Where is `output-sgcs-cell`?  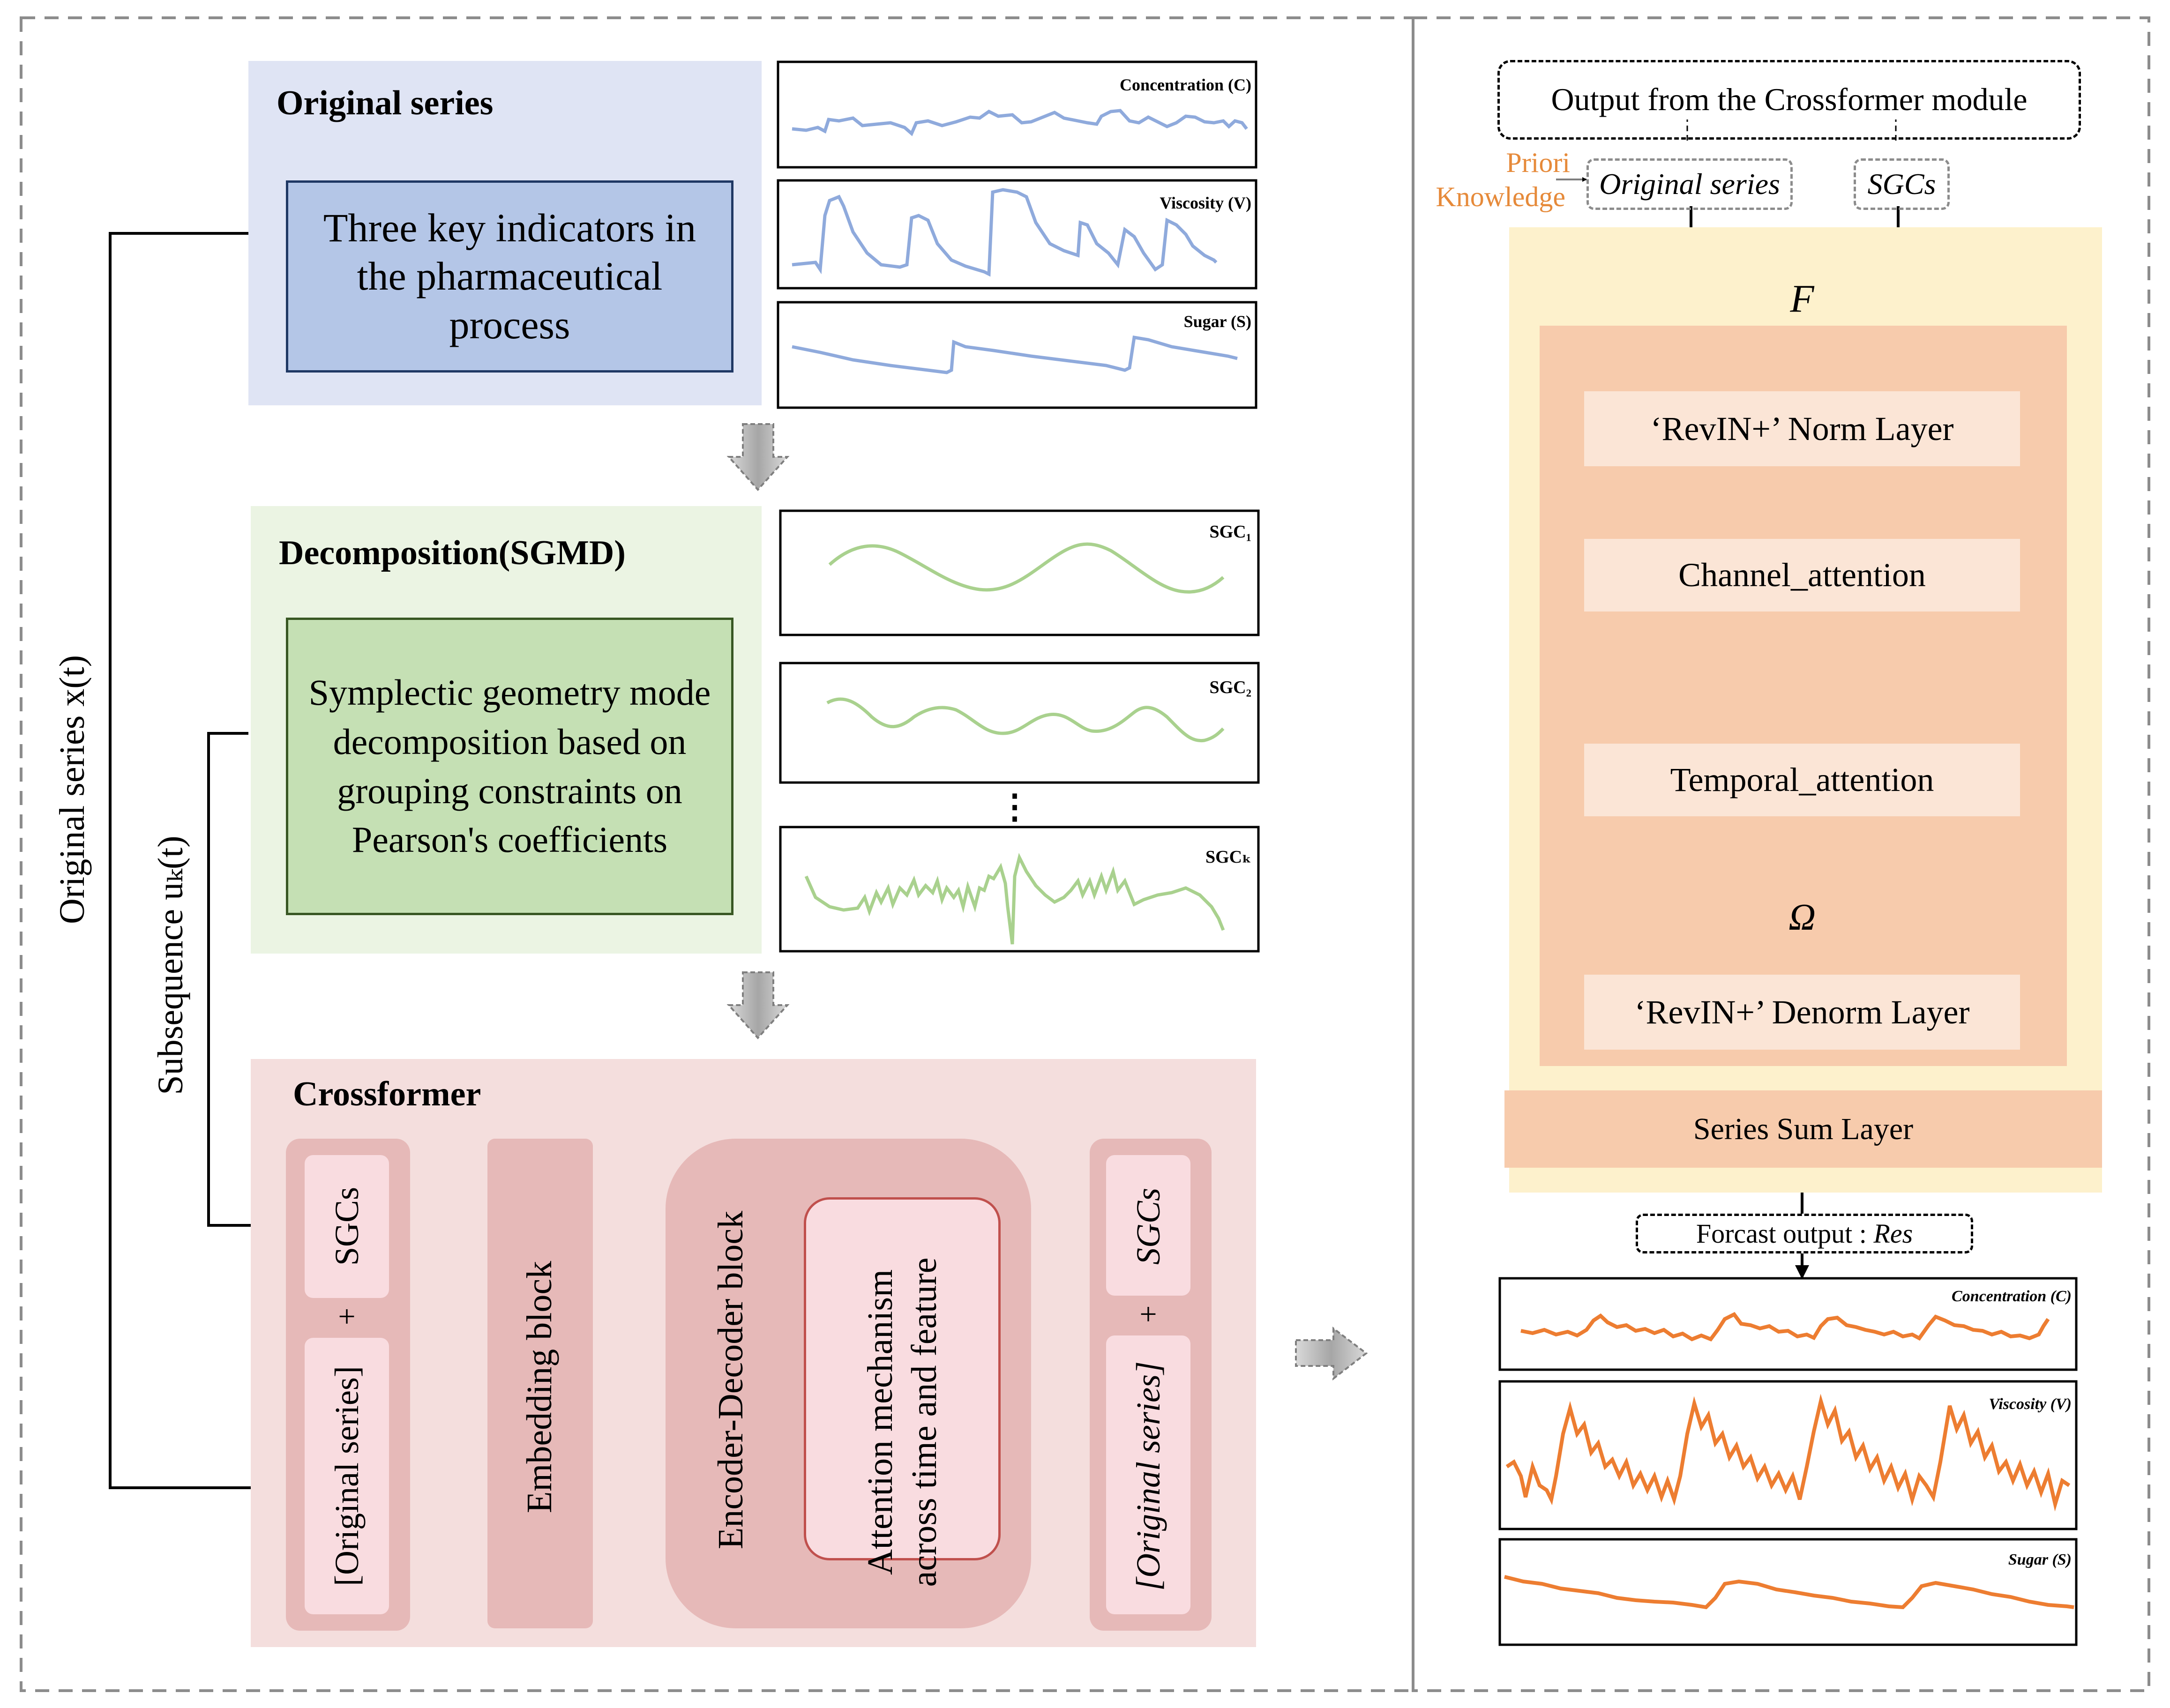 output-sgcs-cell is located at coordinates (1148, 1226).